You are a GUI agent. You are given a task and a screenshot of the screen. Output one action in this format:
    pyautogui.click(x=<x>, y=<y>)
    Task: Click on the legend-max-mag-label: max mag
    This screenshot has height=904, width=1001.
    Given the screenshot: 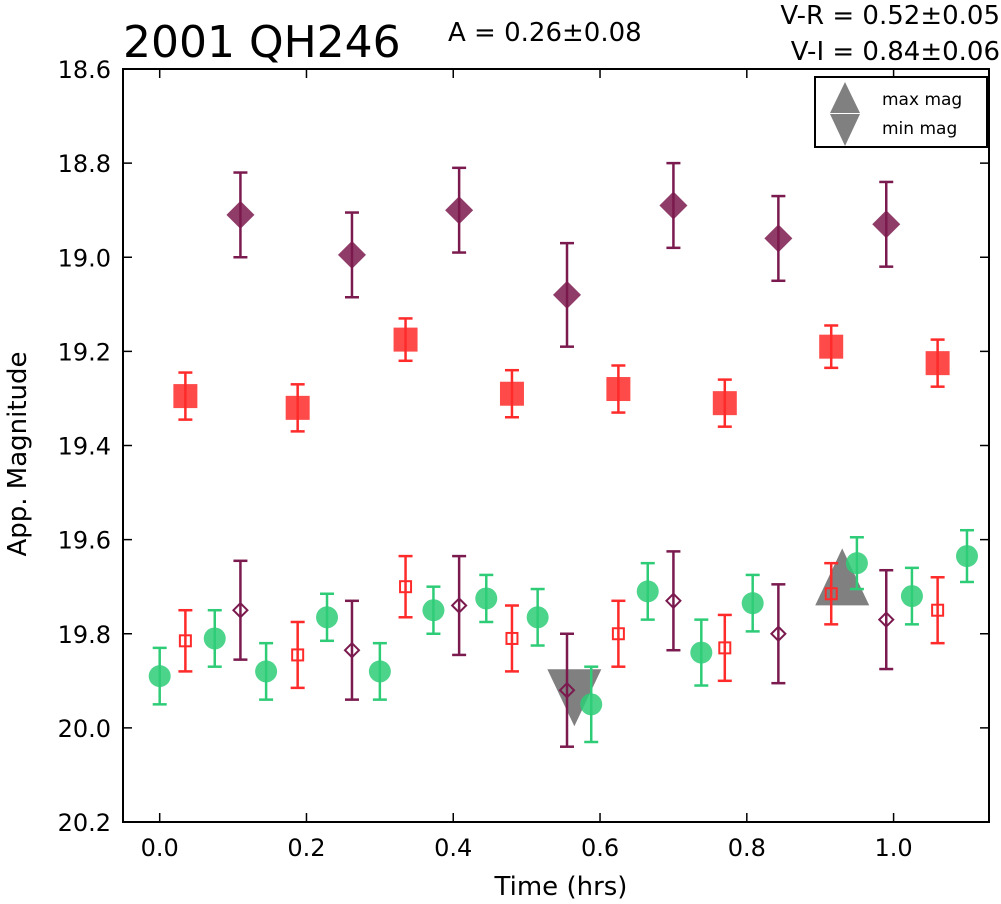 What is the action you would take?
    pyautogui.click(x=922, y=100)
    